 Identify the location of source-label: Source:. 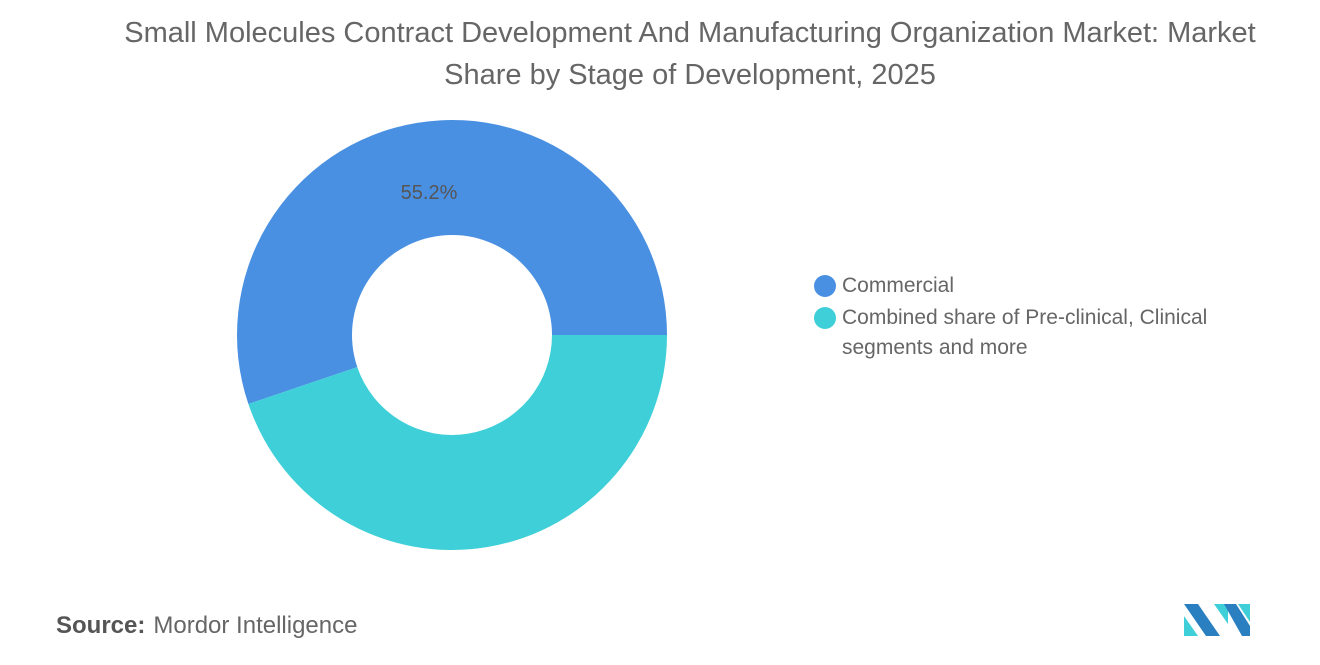
(101, 625).